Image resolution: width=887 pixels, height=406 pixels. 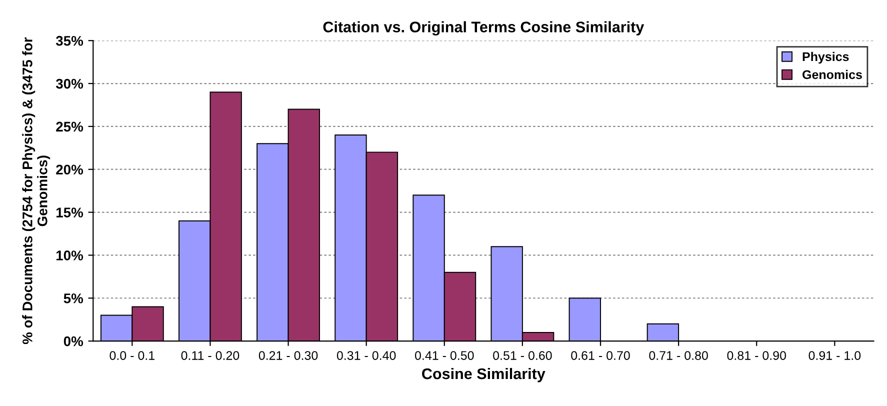 What do you see at coordinates (132, 355) in the screenshot?
I see `x-tick-label: 0.0 - 0.1` at bounding box center [132, 355].